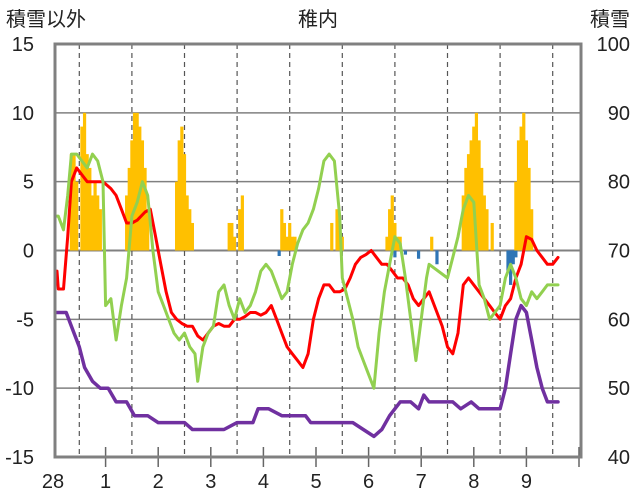  I want to click on y-right-tick: 70, so click(619, 252).